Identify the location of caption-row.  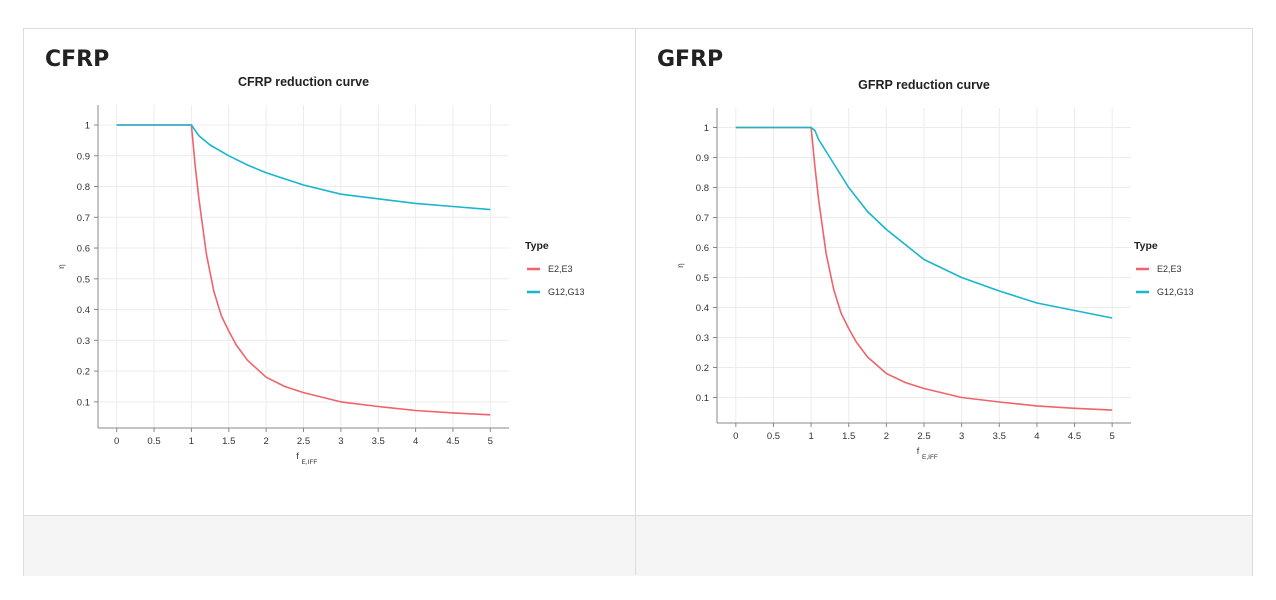
(638, 545).